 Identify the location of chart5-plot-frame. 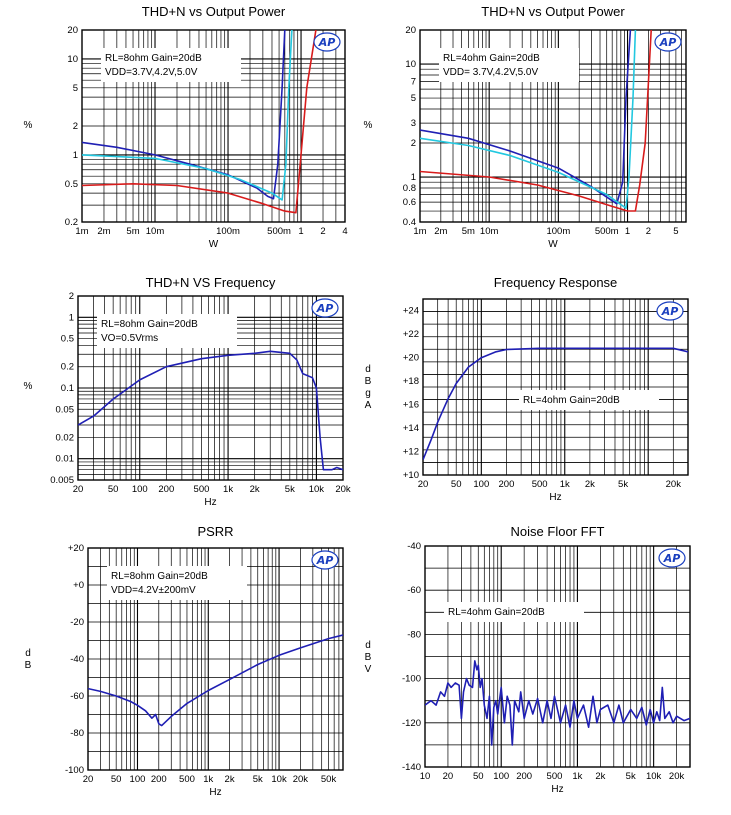
(557, 656).